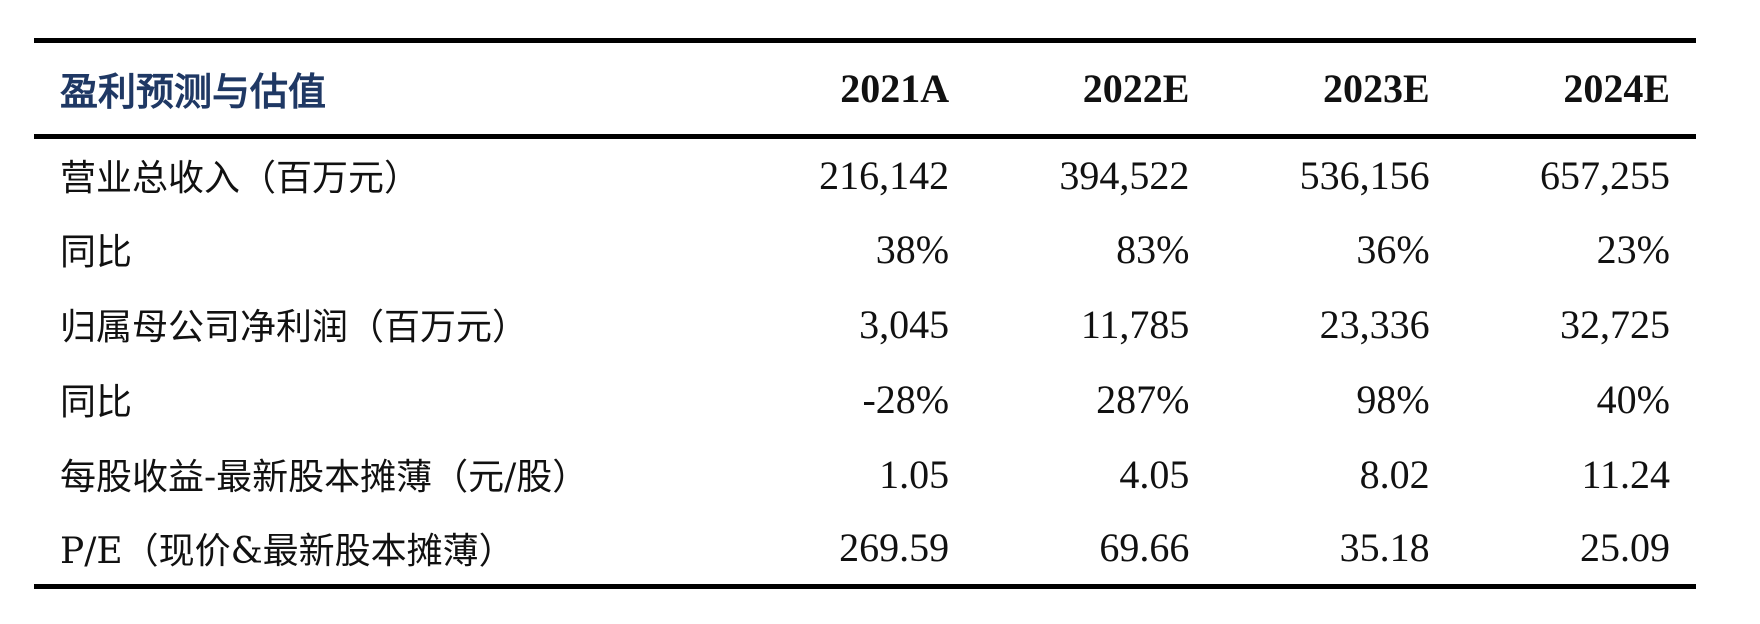  I want to click on year-header-2021a: 2021A, so click(855, 88).